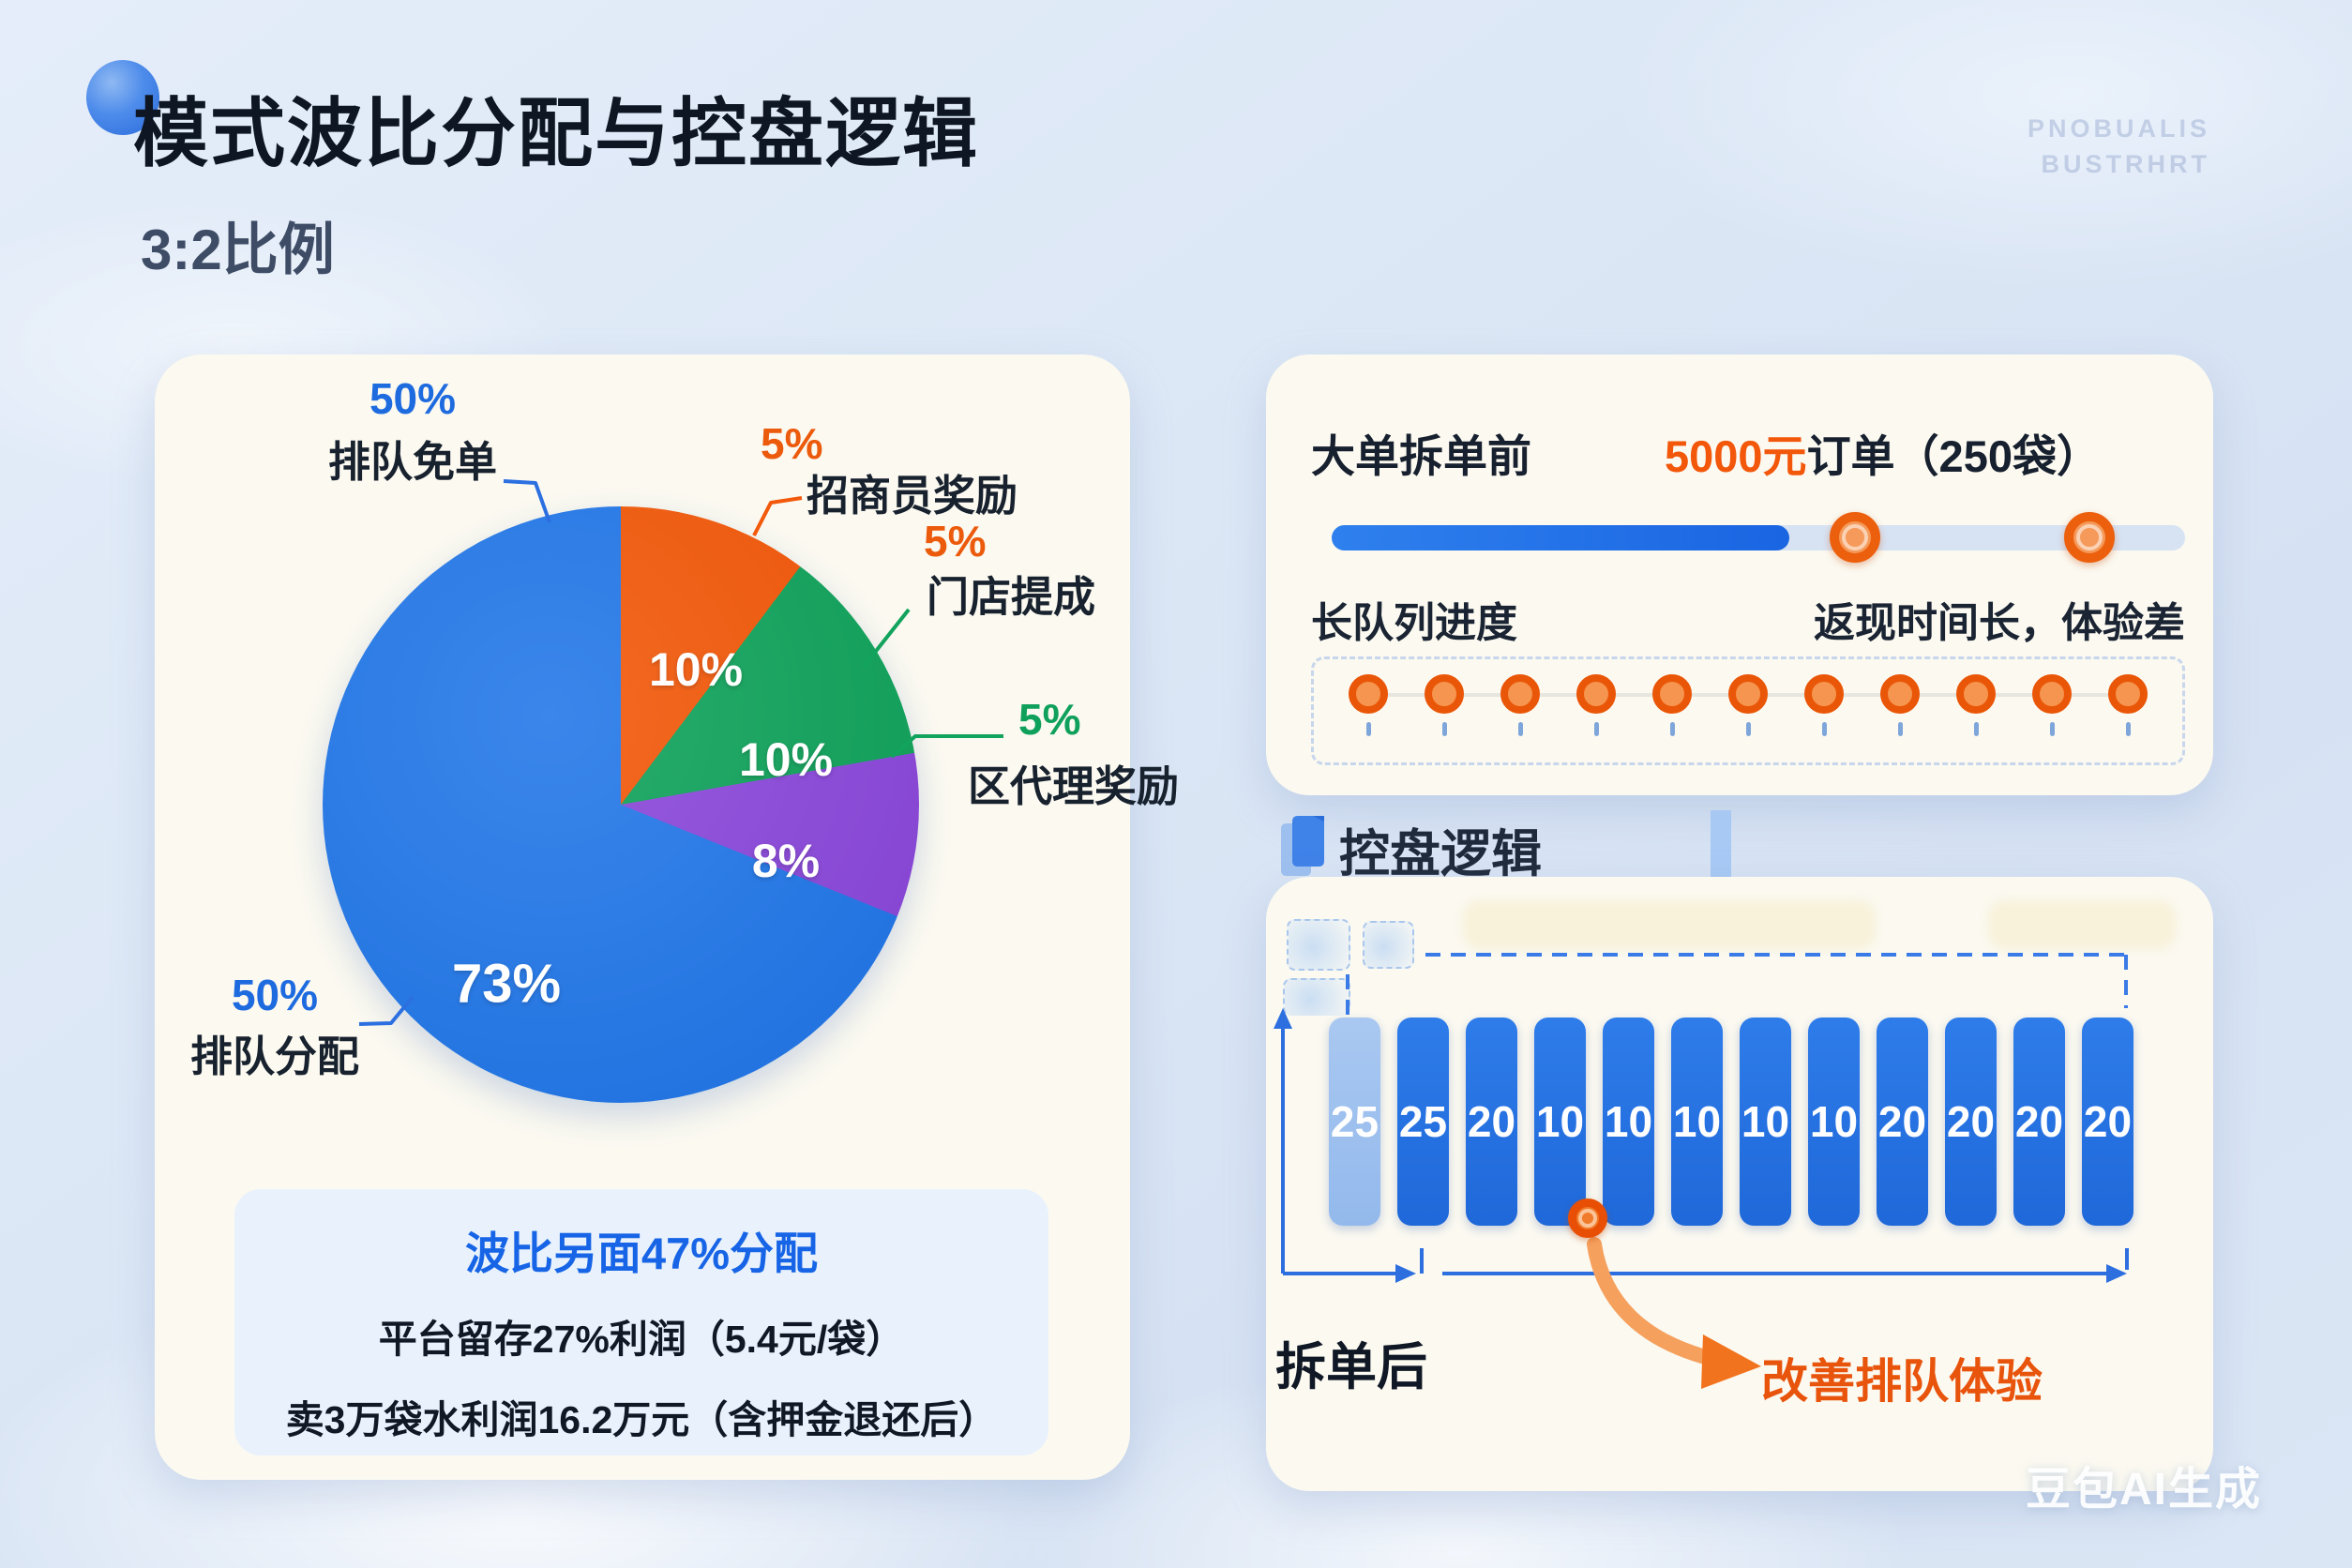  Describe the element at coordinates (1421, 456) in the screenshot. I see `pre-split-title: 大单拆单前` at that location.